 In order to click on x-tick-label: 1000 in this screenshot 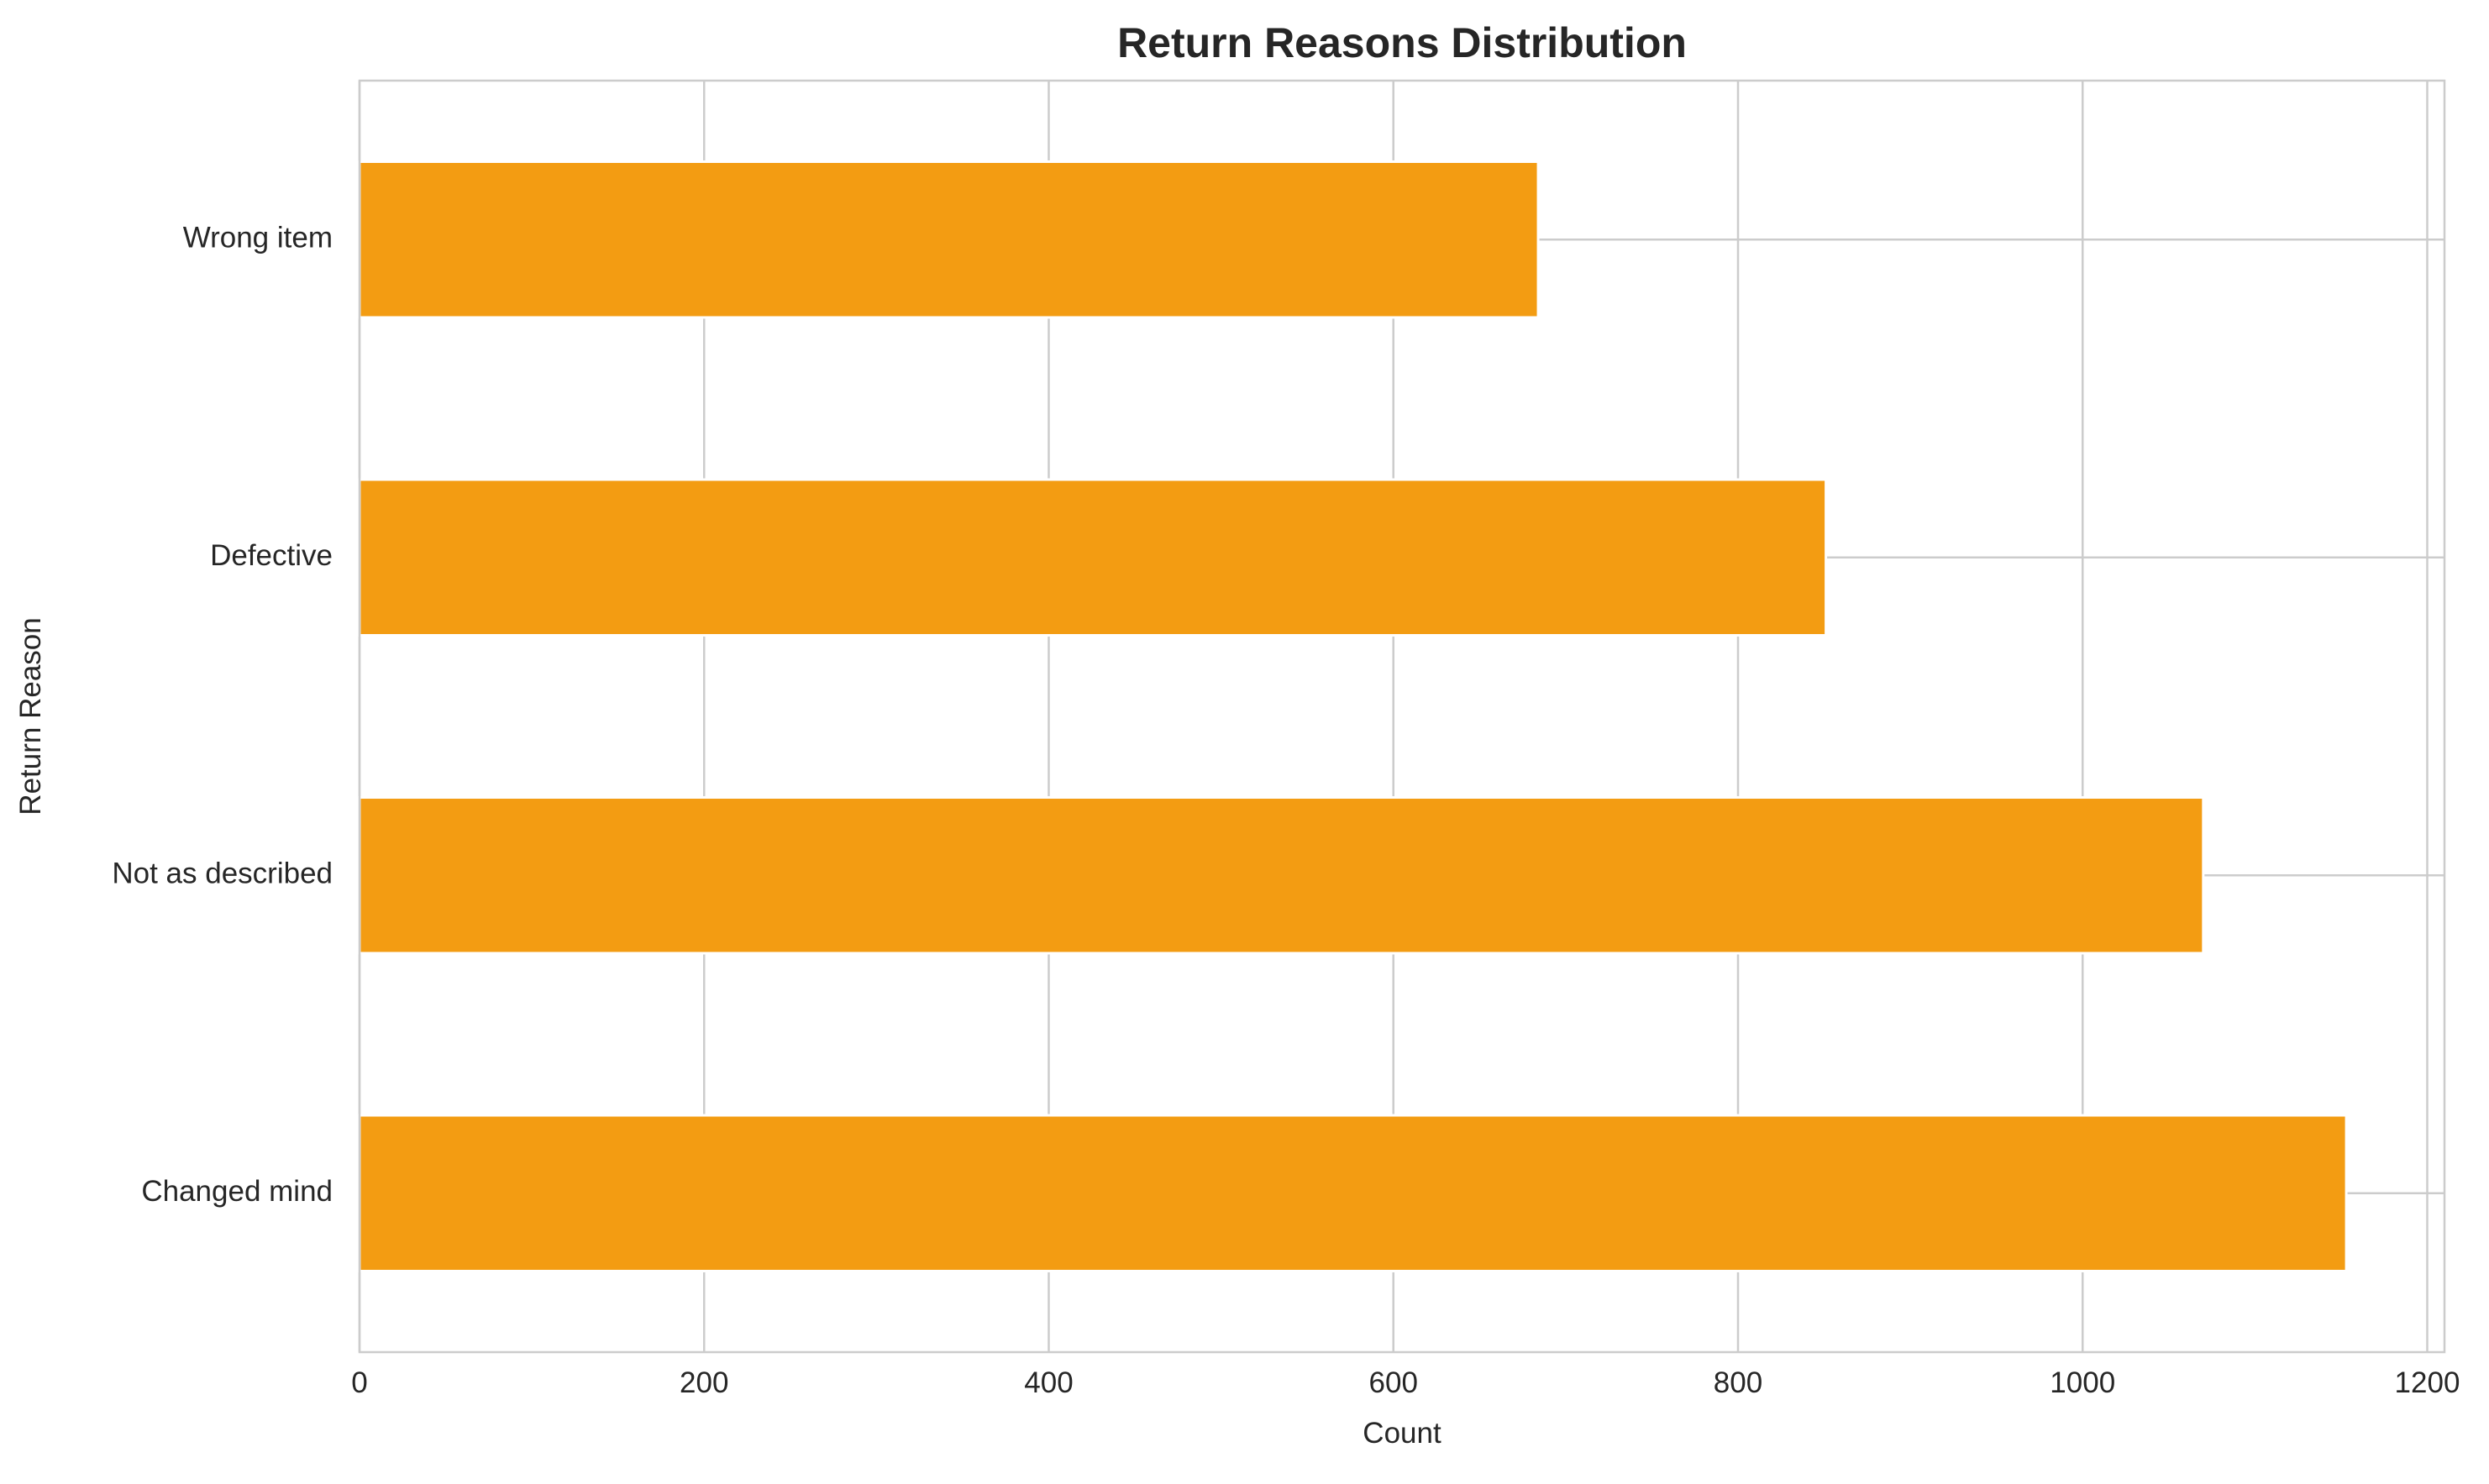, I will do `click(2082, 1383)`.